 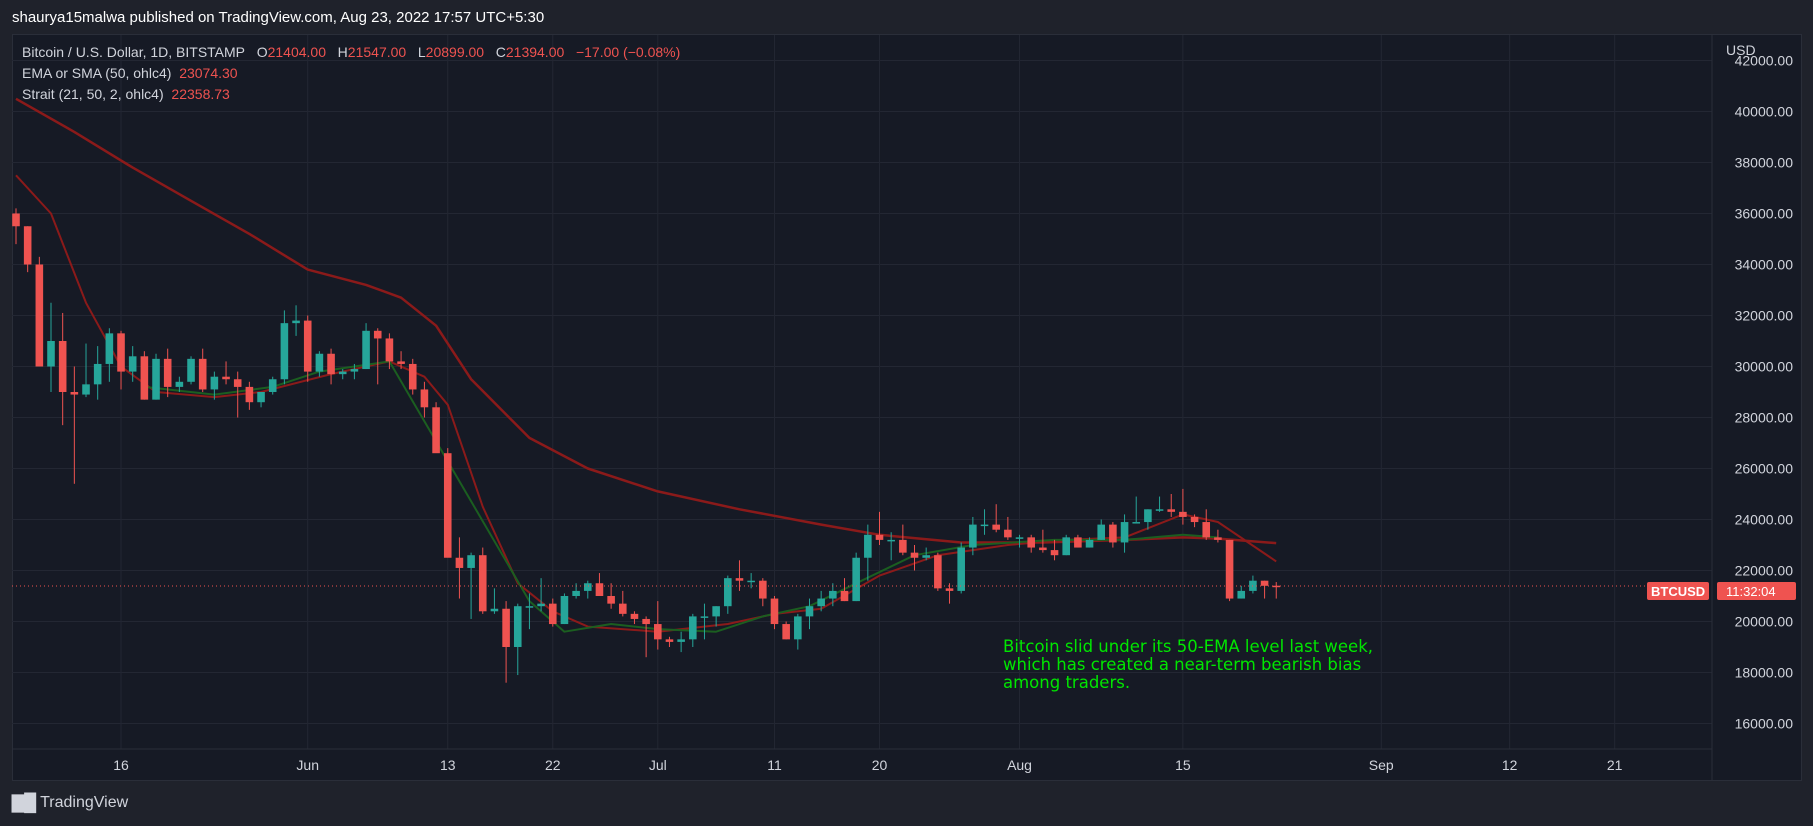 I want to click on time-tick-label: 12, so click(x=1510, y=765).